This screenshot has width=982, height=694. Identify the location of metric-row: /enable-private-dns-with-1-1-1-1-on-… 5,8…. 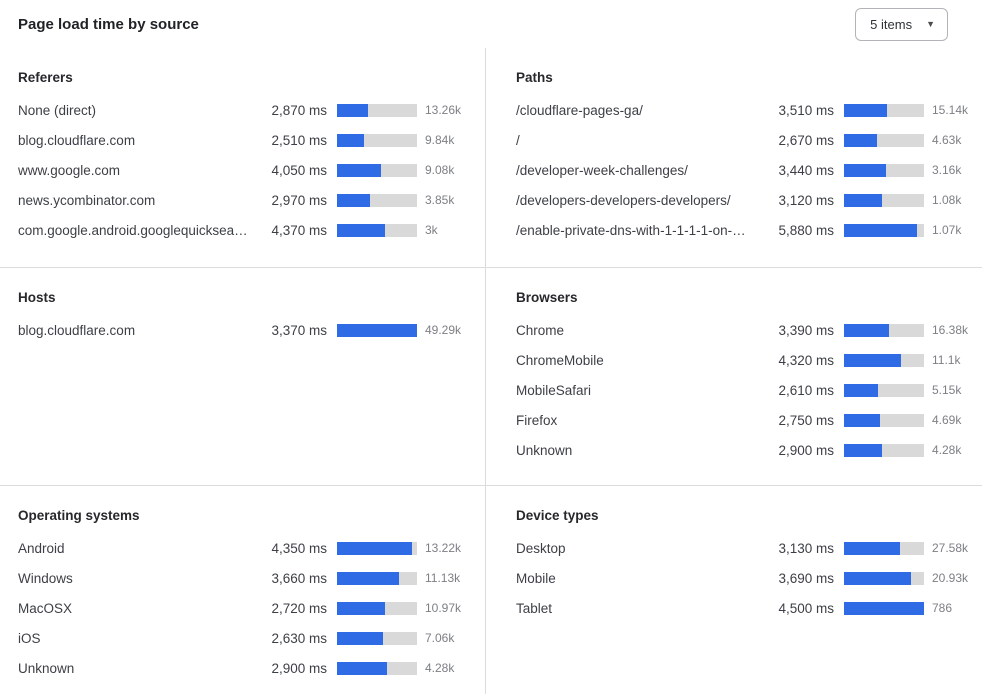
(747, 230).